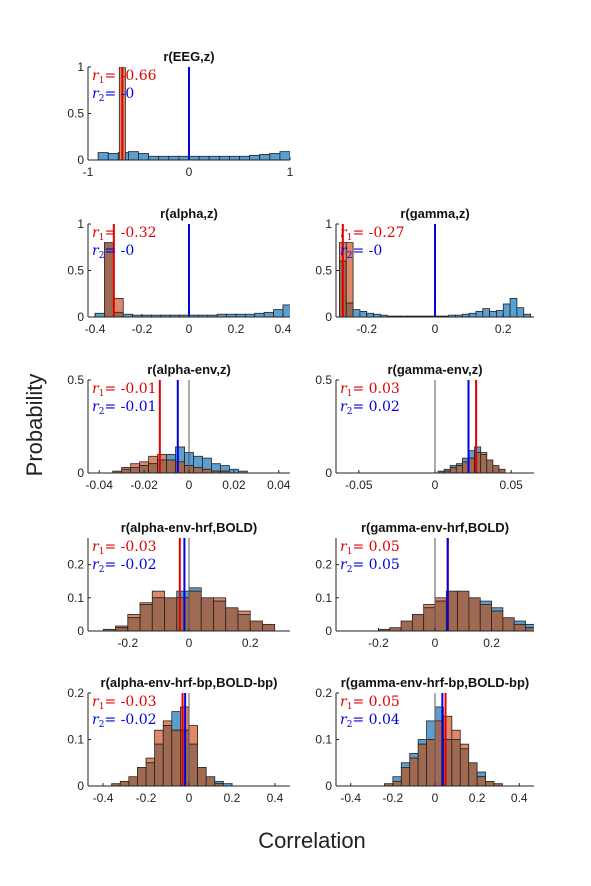 The height and width of the screenshot is (886, 591). I want to click on r1-value: = -0.32, so click(130, 233).